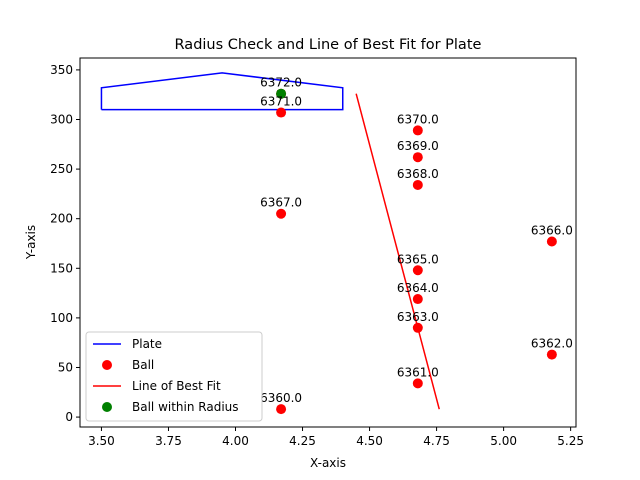 The image size is (640, 480). Describe the element at coordinates (570, 441) in the screenshot. I see `x-tick-label: 5.25` at that location.